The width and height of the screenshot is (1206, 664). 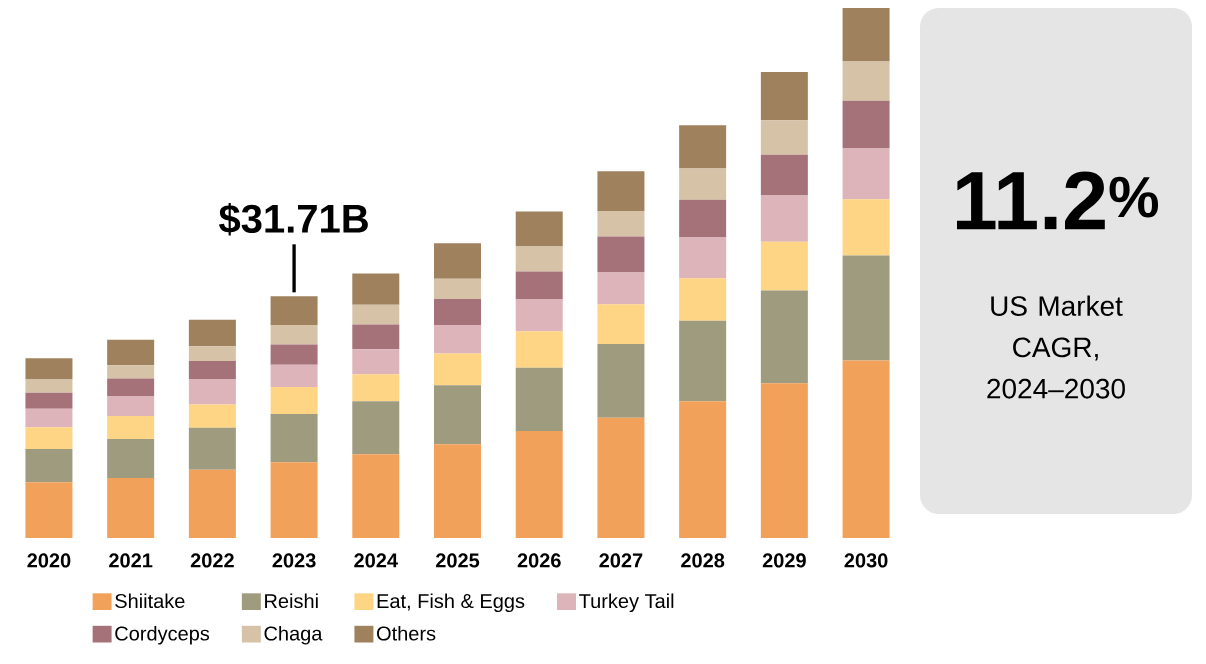 What do you see at coordinates (150, 601) in the screenshot?
I see `legend-label: Shiitake` at bounding box center [150, 601].